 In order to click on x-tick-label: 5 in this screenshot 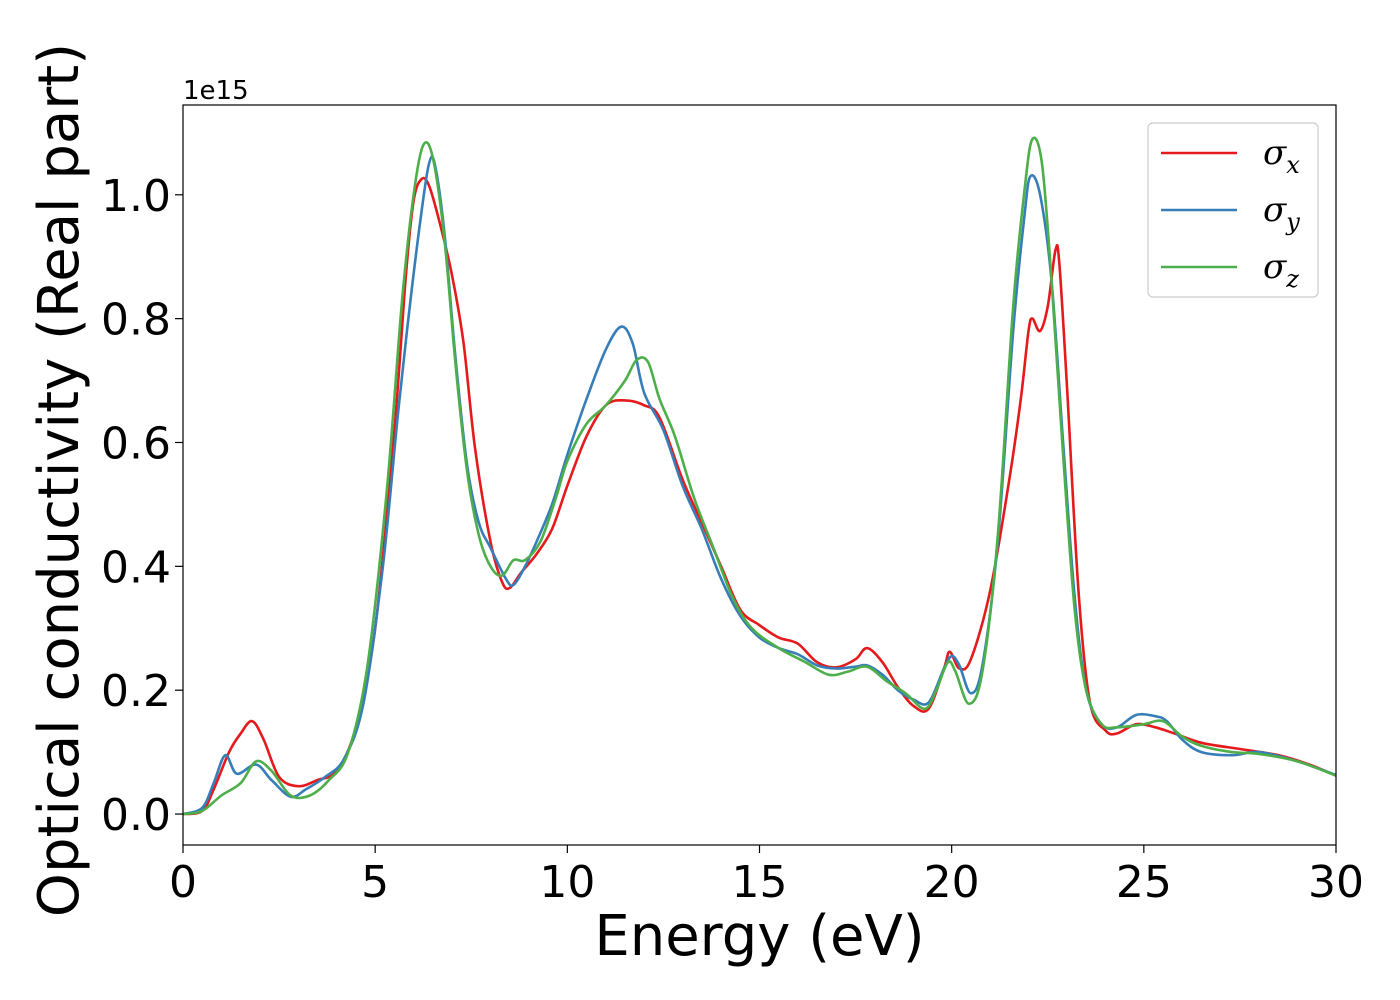, I will do `click(375, 882)`.